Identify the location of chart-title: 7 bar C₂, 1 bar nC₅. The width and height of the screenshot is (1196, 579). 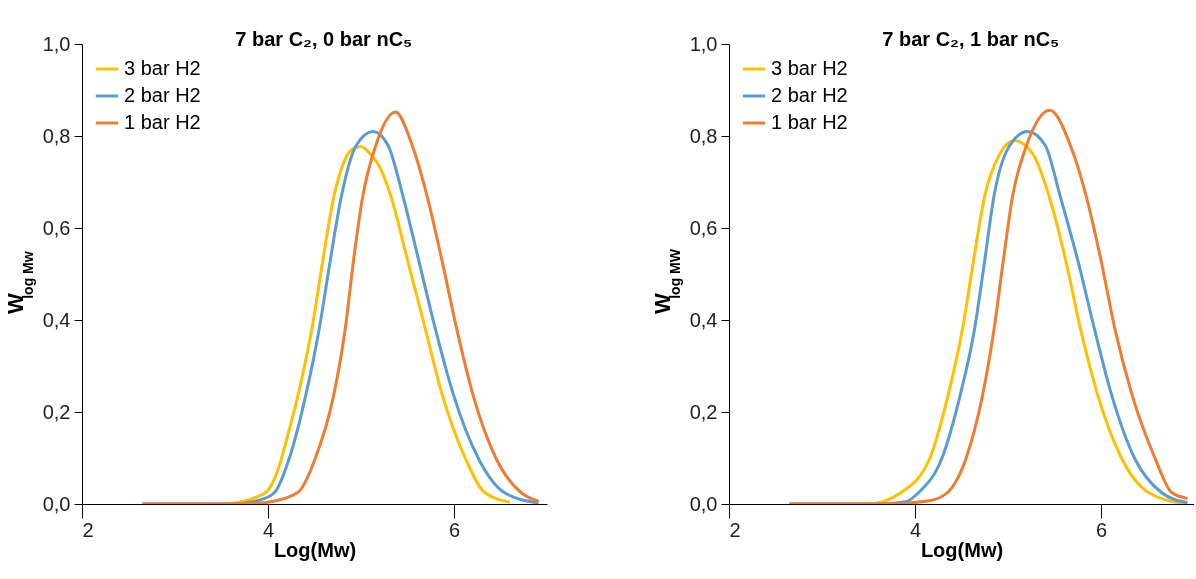
(971, 39).